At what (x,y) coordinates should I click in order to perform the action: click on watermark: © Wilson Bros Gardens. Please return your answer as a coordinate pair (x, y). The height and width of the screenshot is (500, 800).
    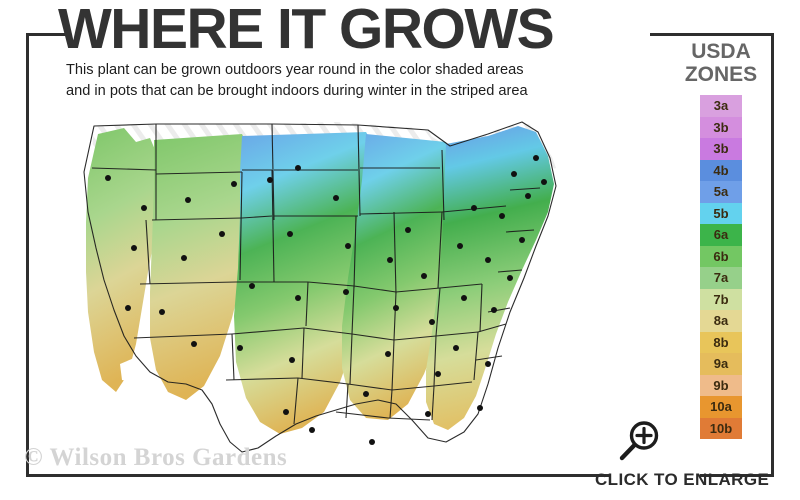
    Looking at the image, I should click on (156, 457).